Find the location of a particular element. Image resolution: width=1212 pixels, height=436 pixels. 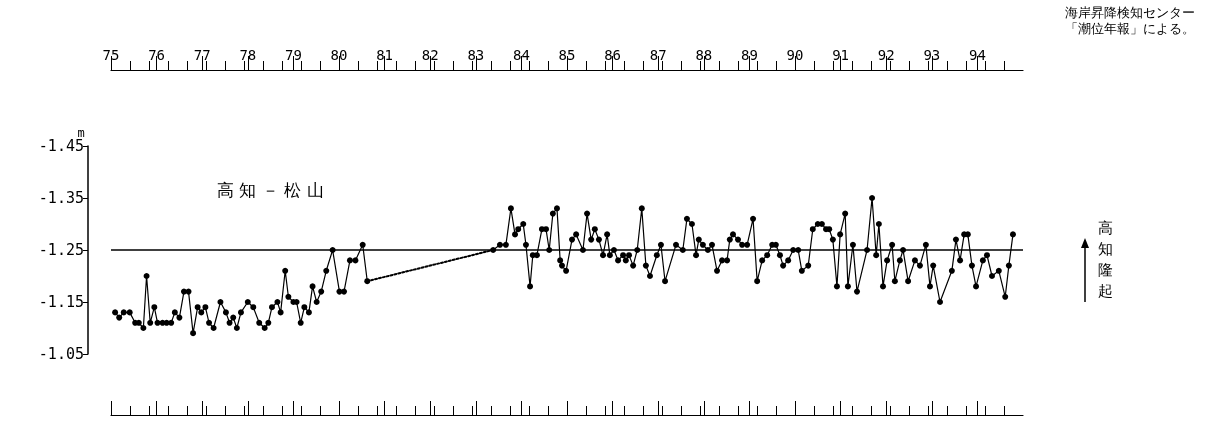

x-tick-label: 91 is located at coordinates (841, 55).